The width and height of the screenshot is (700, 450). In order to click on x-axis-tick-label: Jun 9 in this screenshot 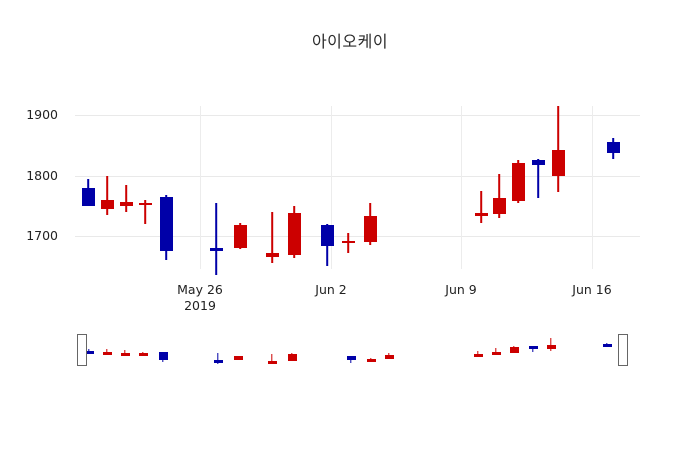, I will do `click(461, 290)`.